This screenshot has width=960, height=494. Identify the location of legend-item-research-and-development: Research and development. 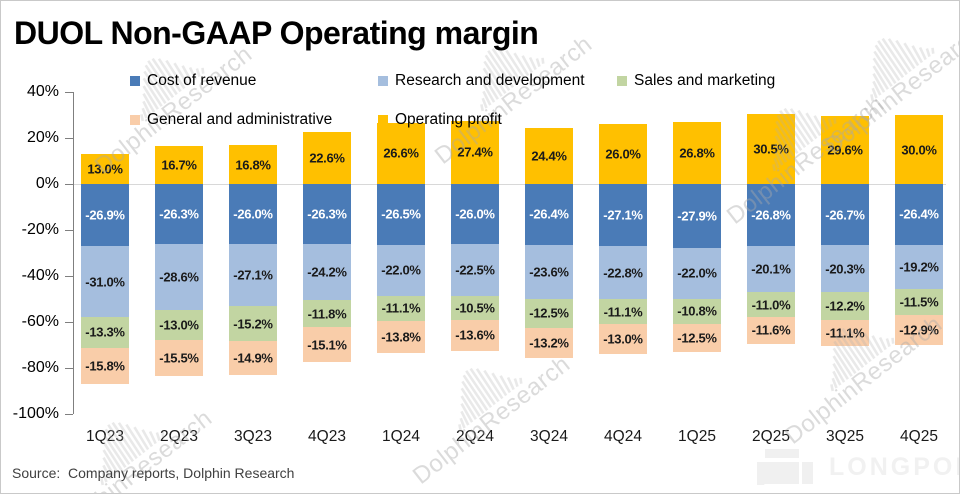
(481, 81).